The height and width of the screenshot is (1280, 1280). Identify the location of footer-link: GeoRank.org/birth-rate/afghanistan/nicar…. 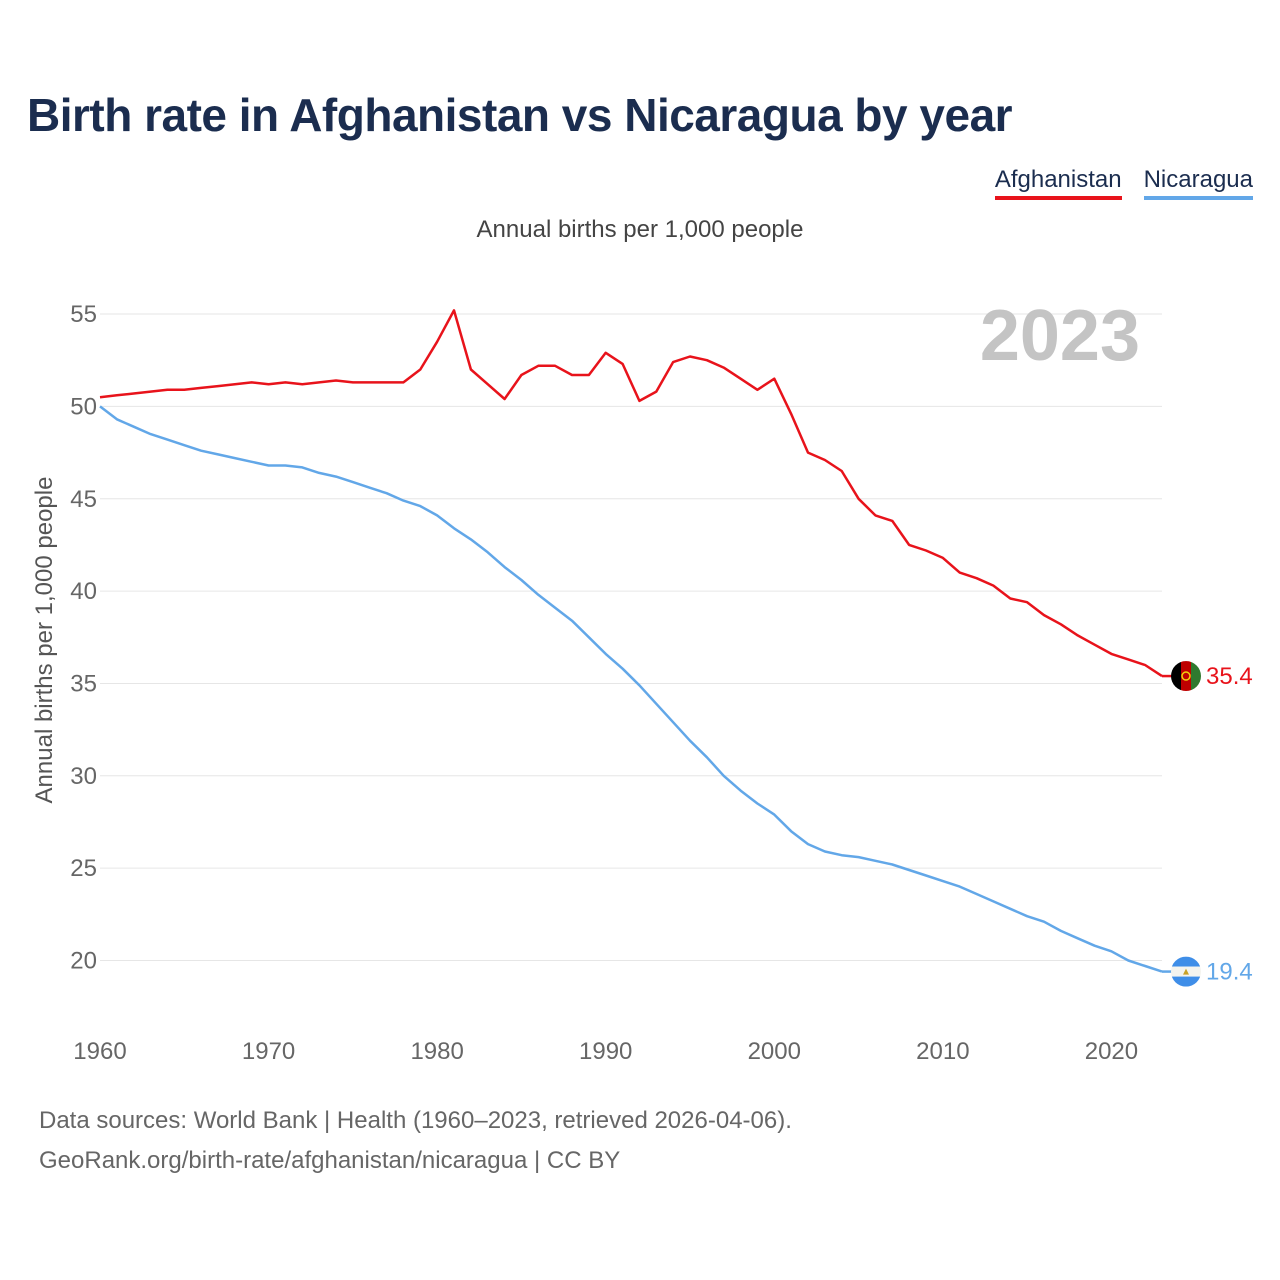
(330, 1160).